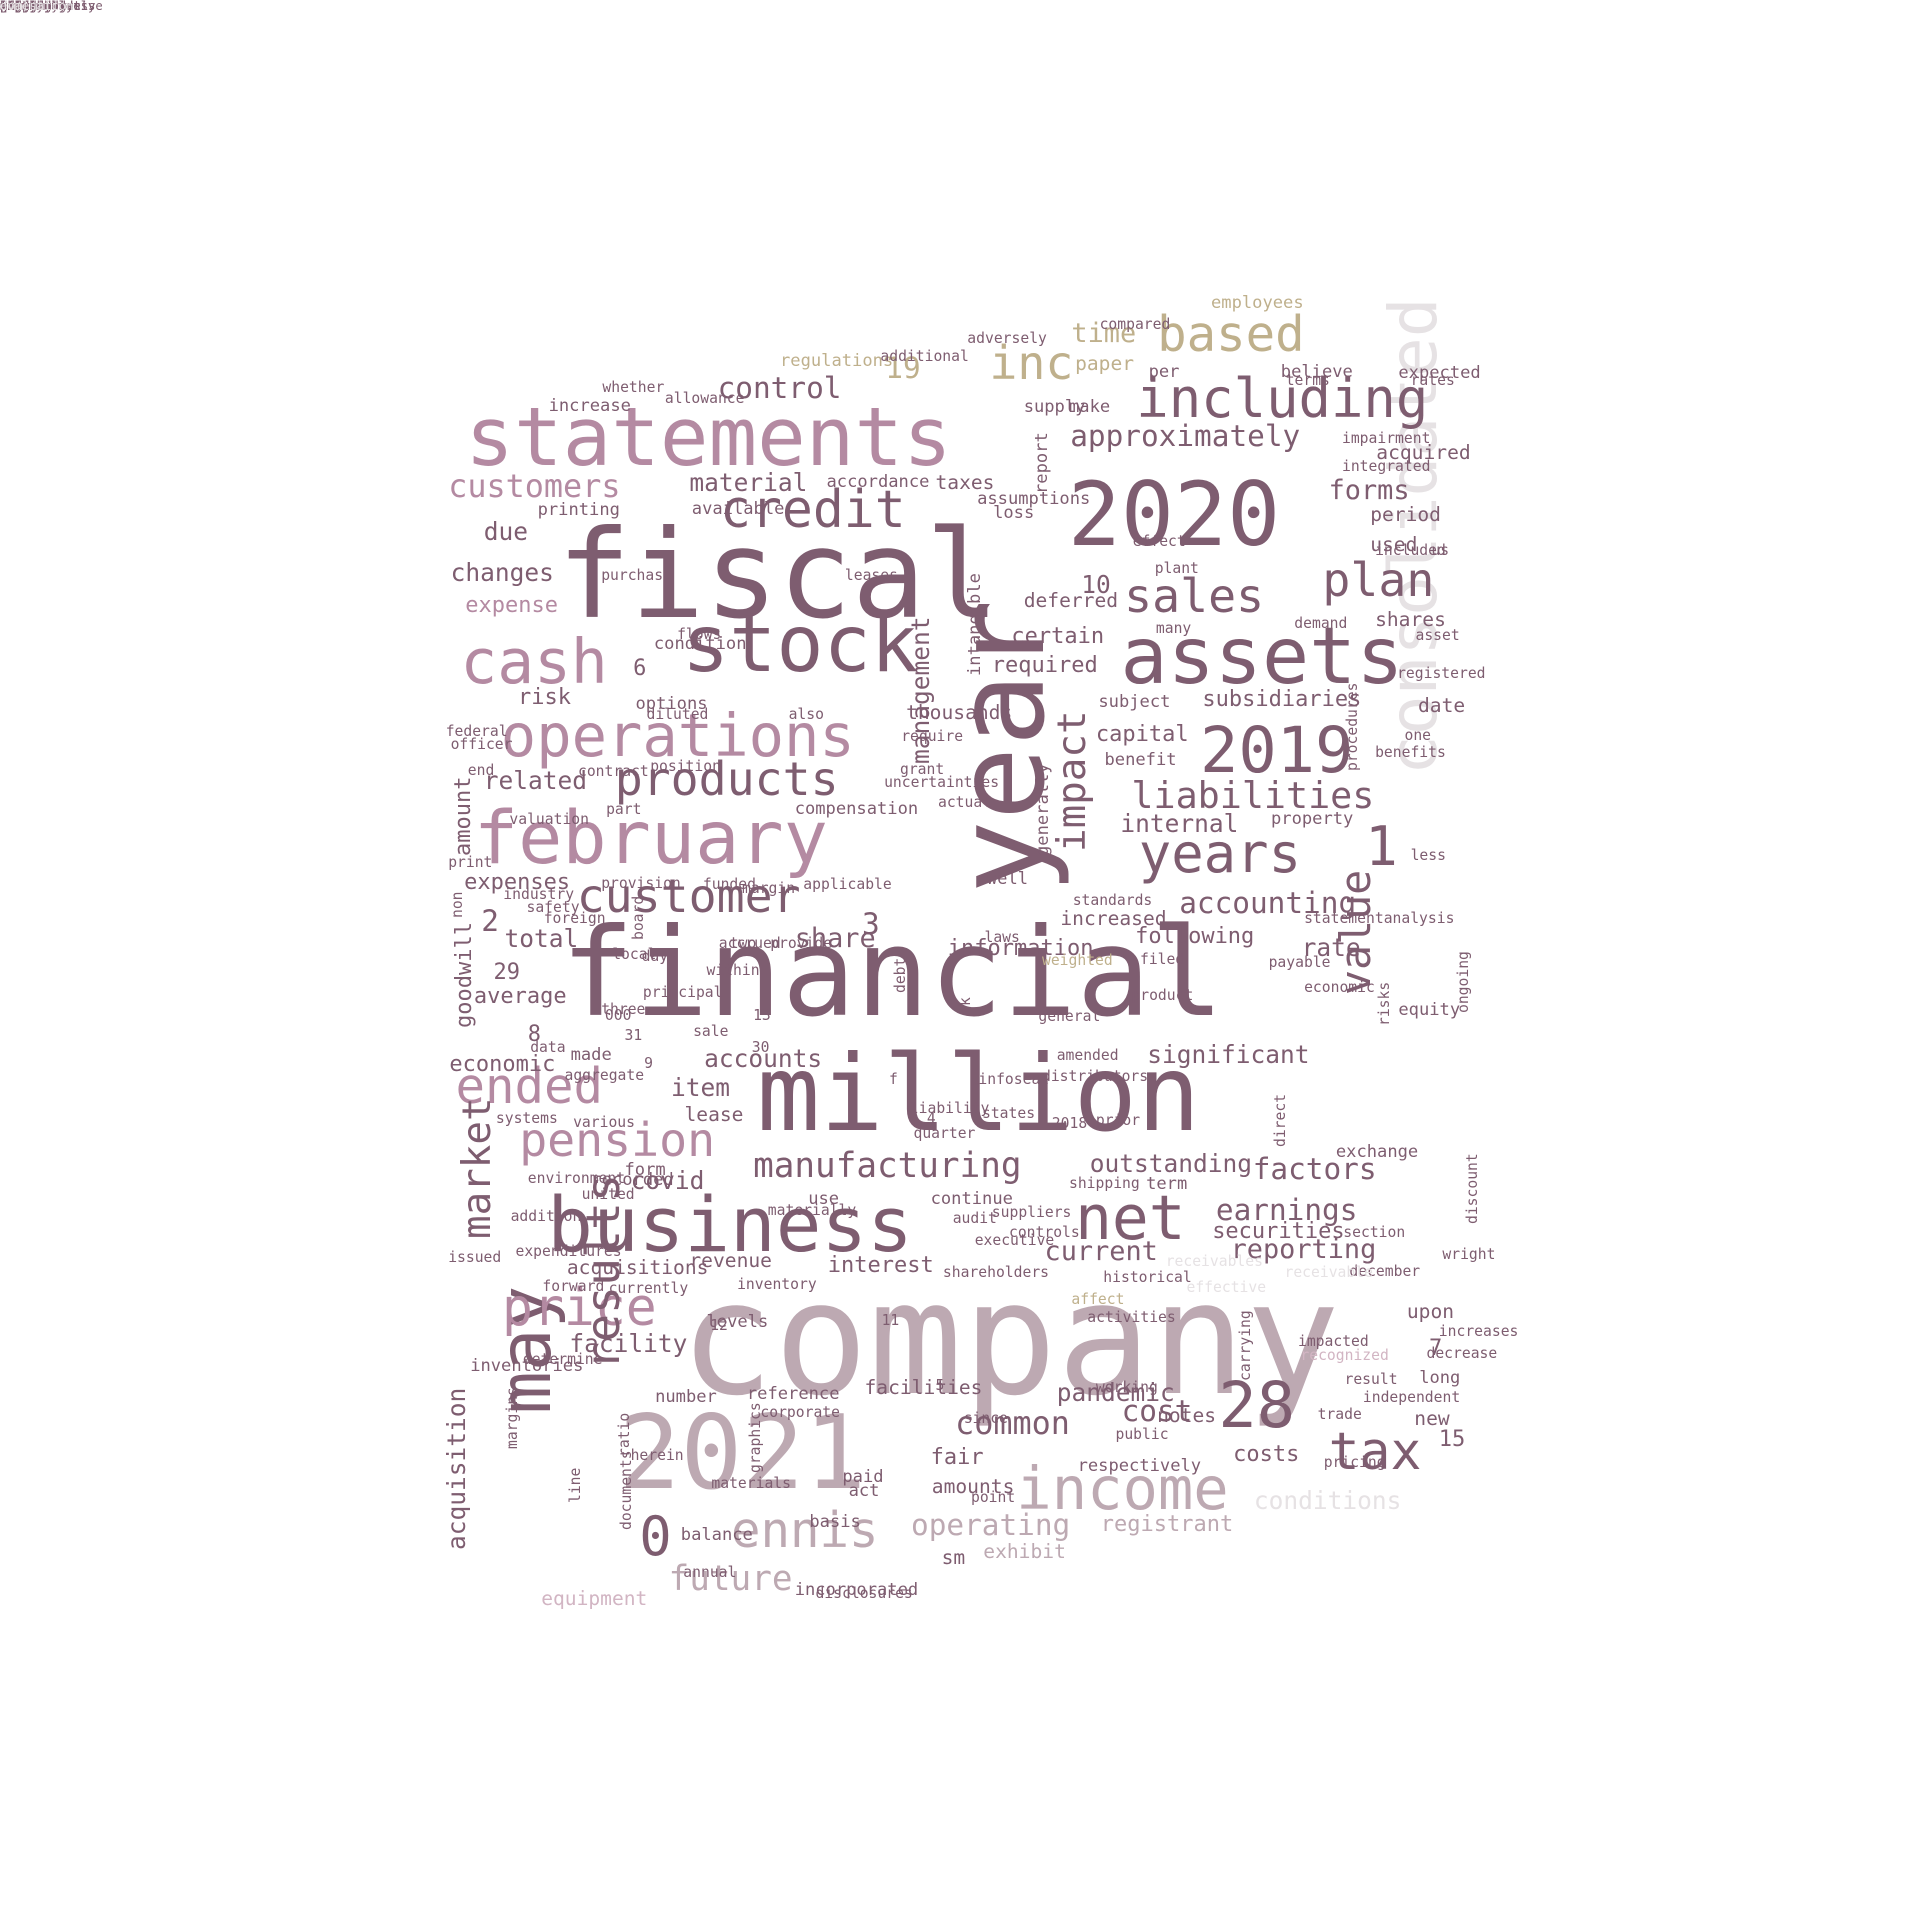 The height and width of the screenshot is (1920, 1920). Describe the element at coordinates (1087, 1056) in the screenshot. I see `cloud-word: amended` at that location.